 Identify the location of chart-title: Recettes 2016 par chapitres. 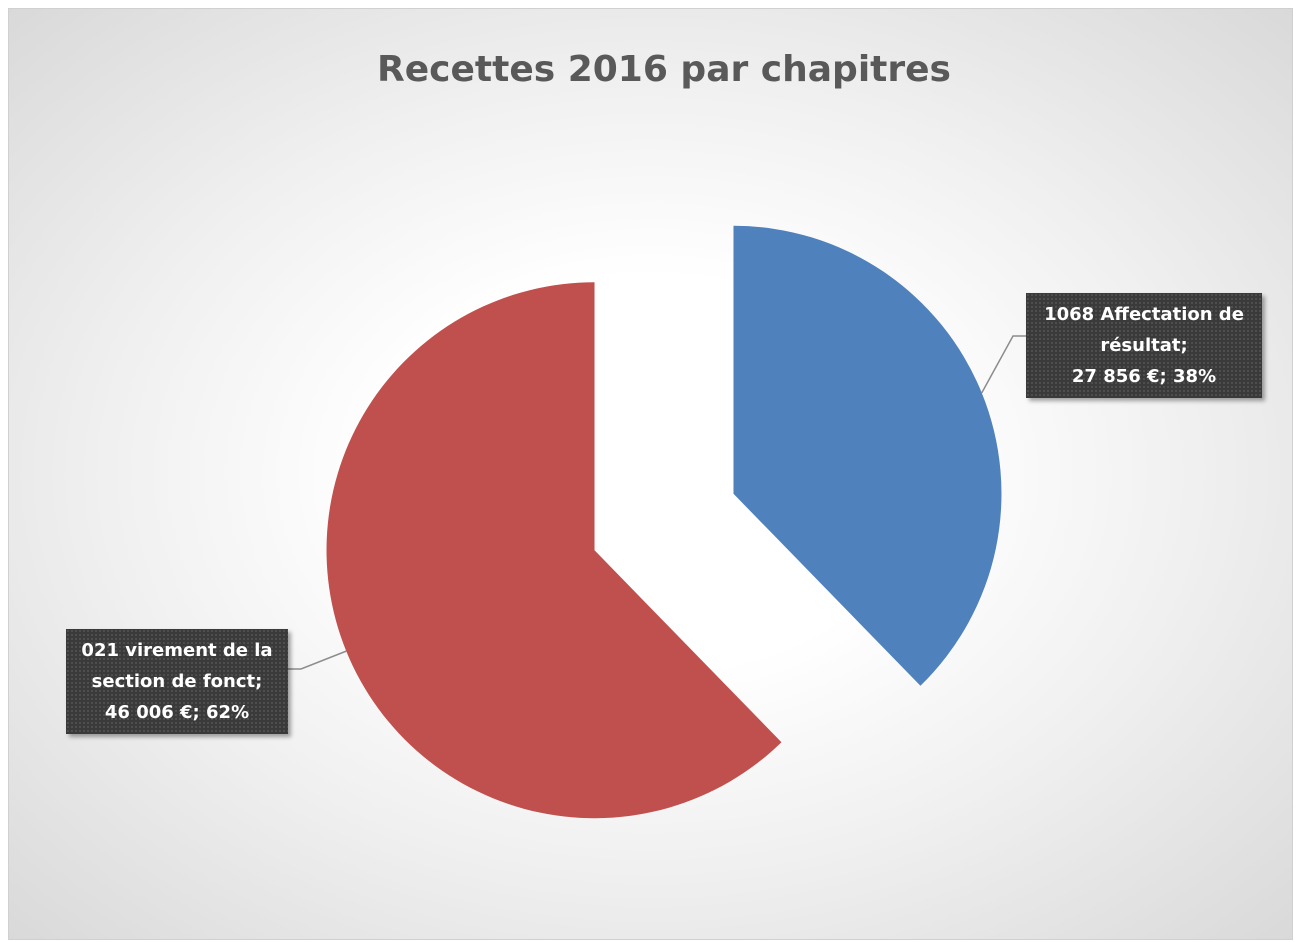
(664, 69).